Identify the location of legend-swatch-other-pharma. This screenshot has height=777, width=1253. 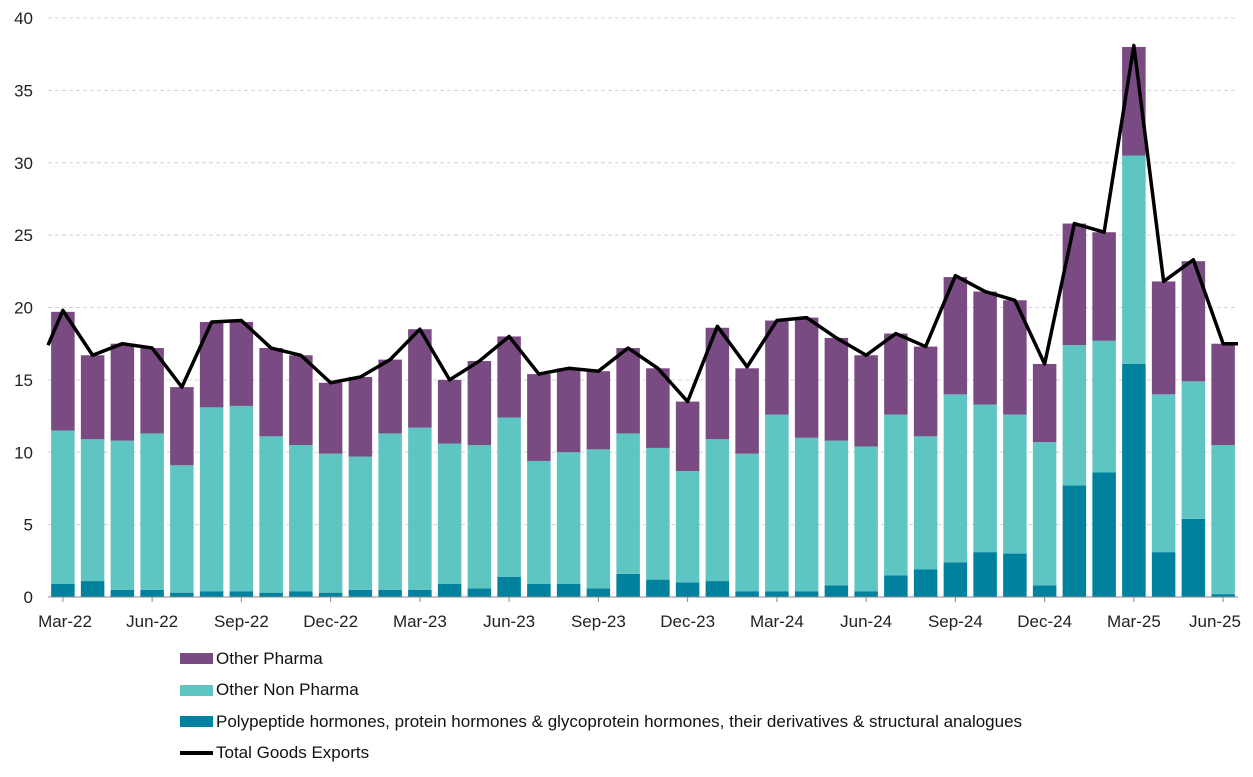
(196, 659).